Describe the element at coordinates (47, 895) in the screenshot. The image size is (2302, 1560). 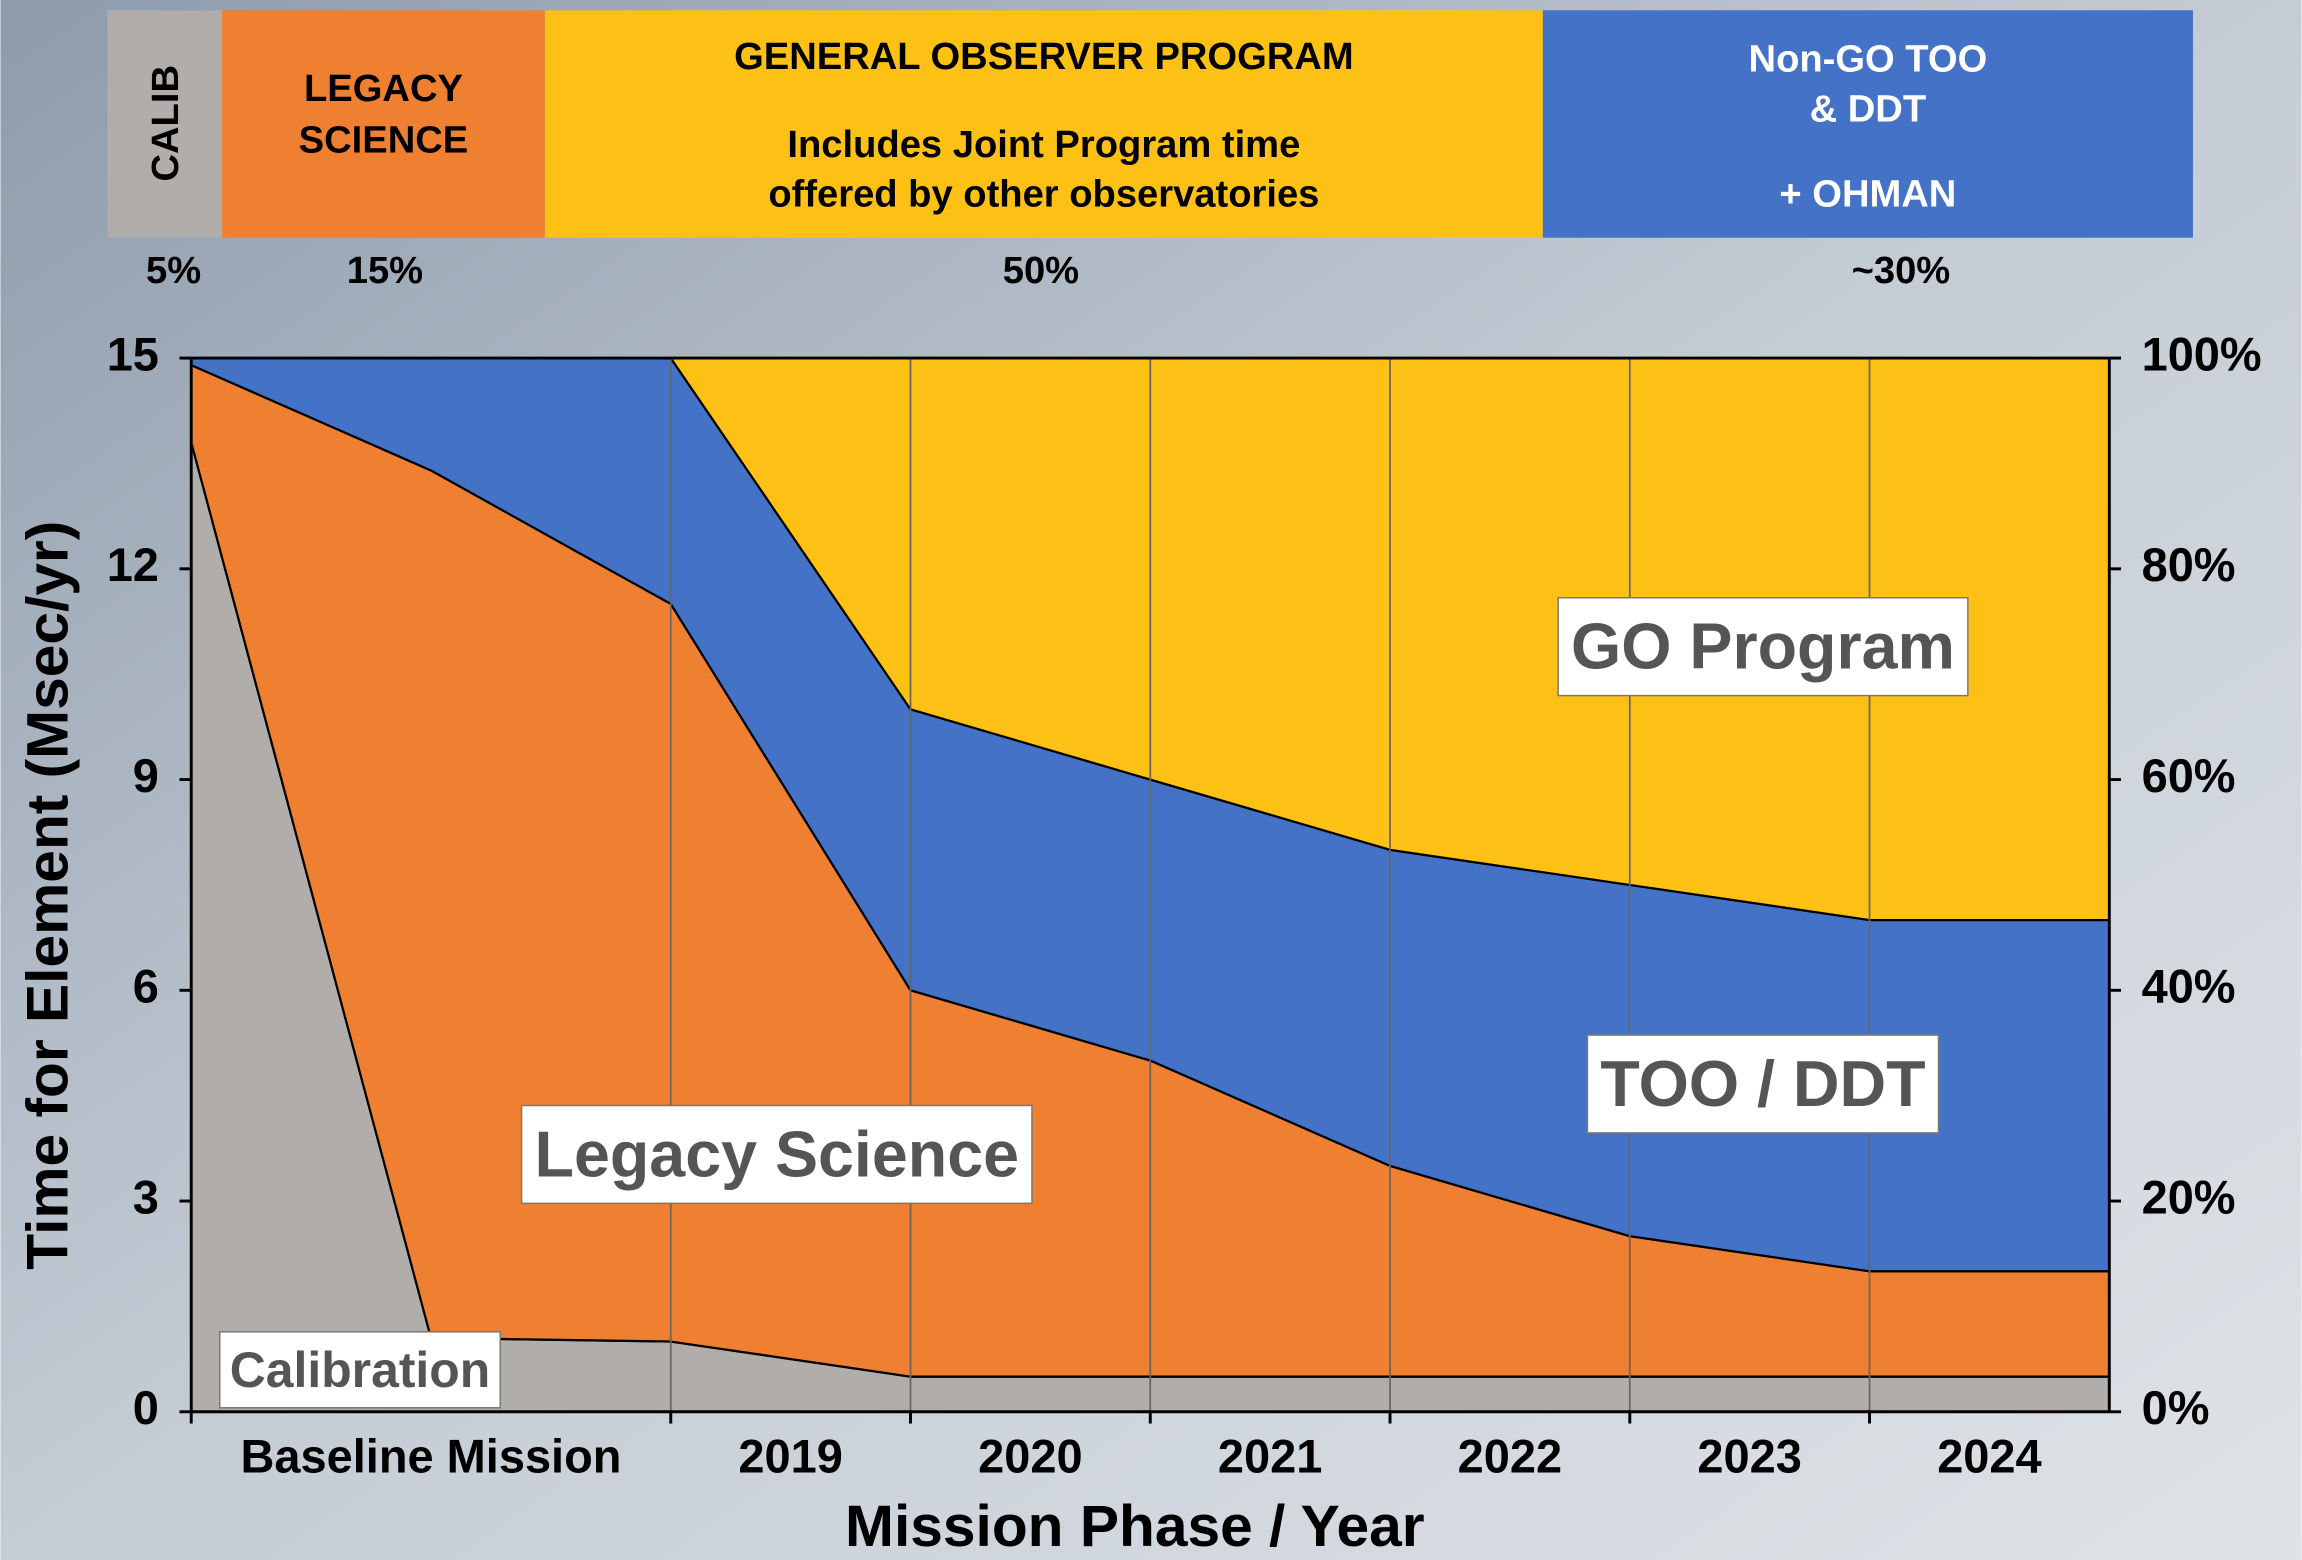
I see `y-axis-title: Time for Element (Msec/yr)` at that location.